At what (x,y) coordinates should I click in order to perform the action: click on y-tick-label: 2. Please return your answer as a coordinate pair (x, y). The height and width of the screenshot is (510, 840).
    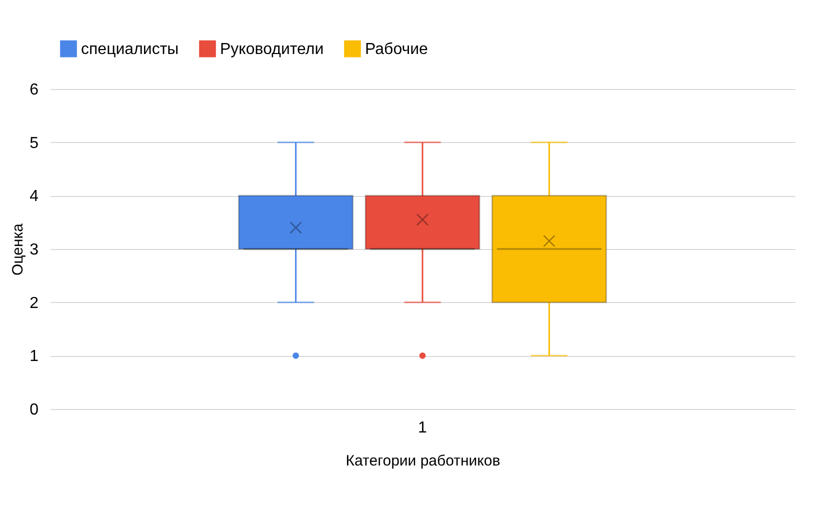
    Looking at the image, I should click on (34, 303).